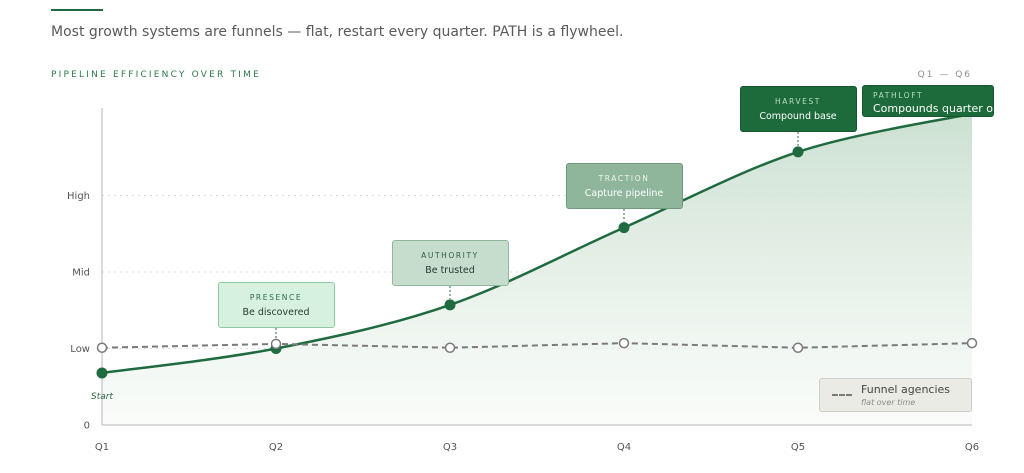 The image size is (1024, 473). I want to click on callout-stage-label: PATHLOFT, so click(898, 95).